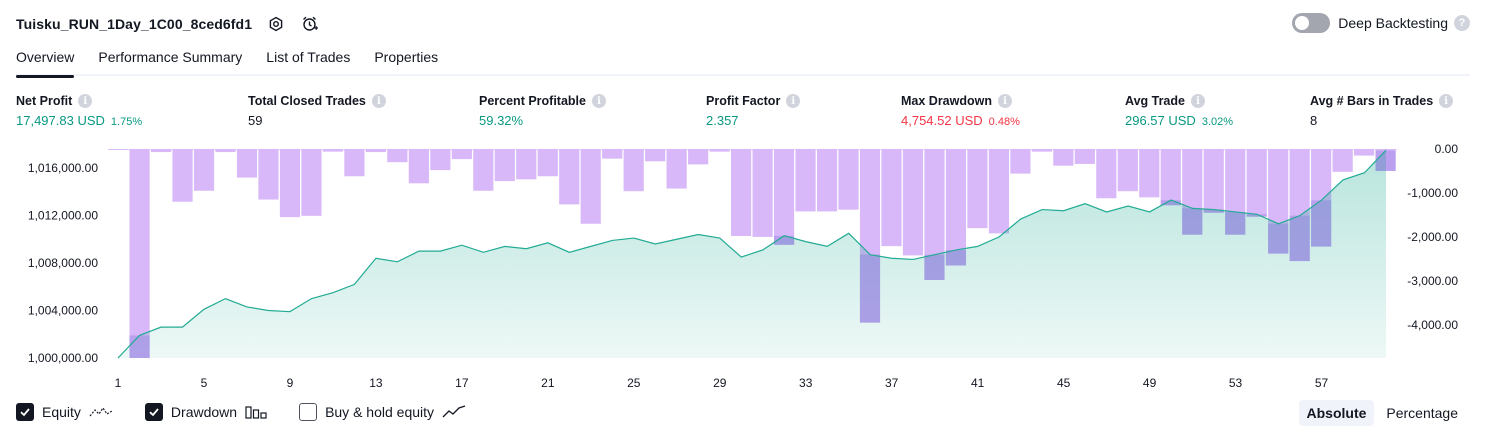 The image size is (1486, 438). What do you see at coordinates (542, 111) in the screenshot?
I see `metric-percent-profitable: Percent Profitable i 59.32%` at bounding box center [542, 111].